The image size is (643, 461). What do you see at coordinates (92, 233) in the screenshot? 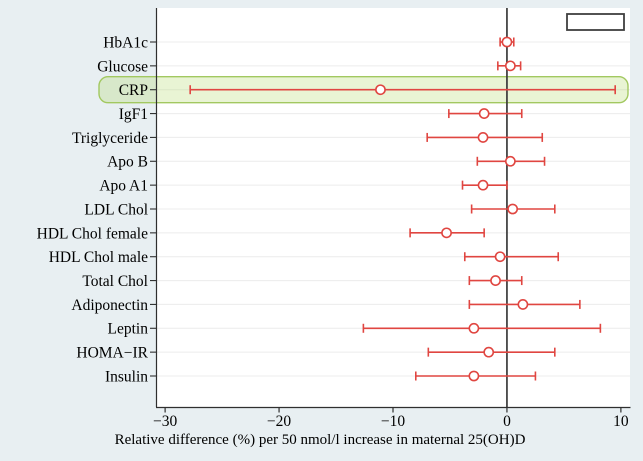
I see `category-label-hdl-chol-female: HDL Chol female` at bounding box center [92, 233].